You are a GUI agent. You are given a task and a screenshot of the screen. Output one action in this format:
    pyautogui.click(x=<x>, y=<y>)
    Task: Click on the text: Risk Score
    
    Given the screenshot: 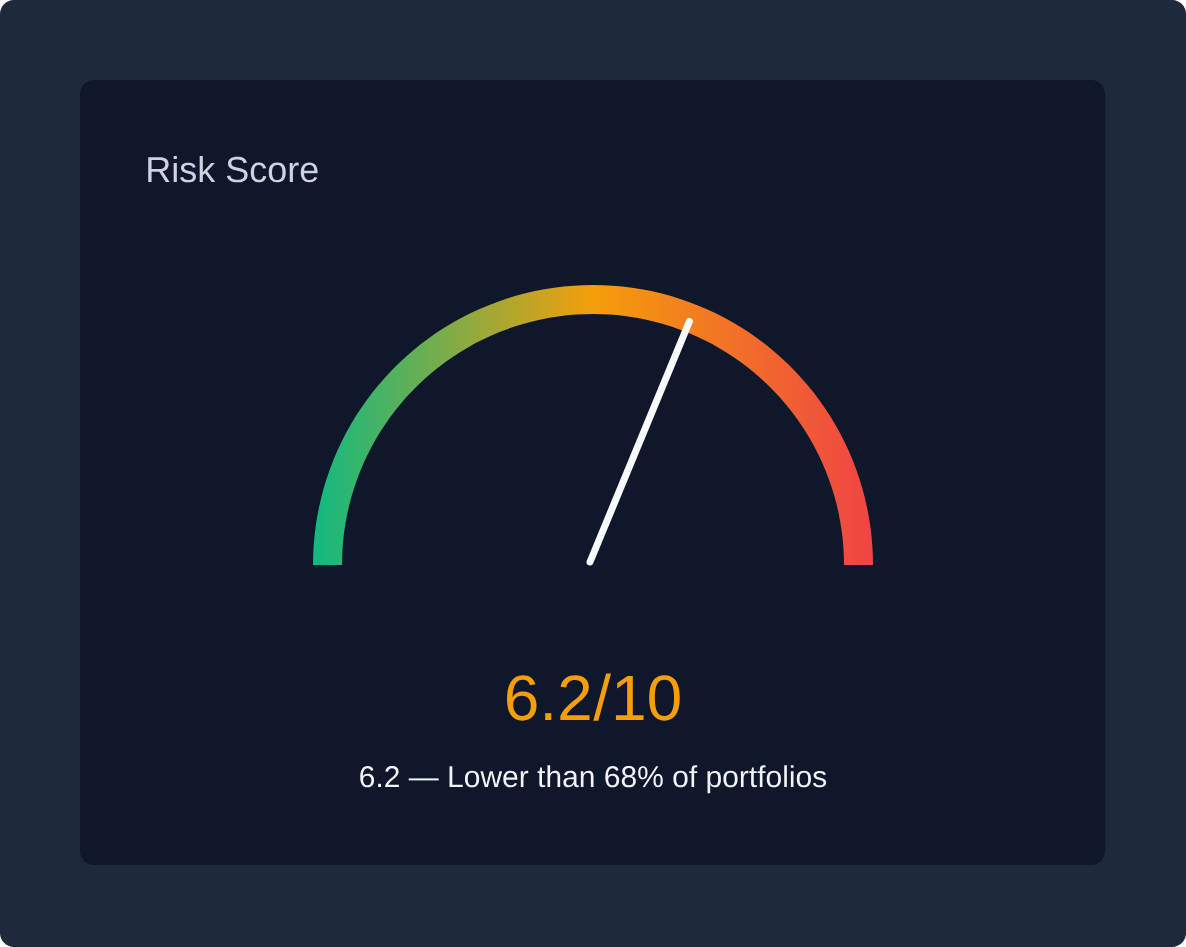 What is the action you would take?
    pyautogui.click(x=233, y=169)
    